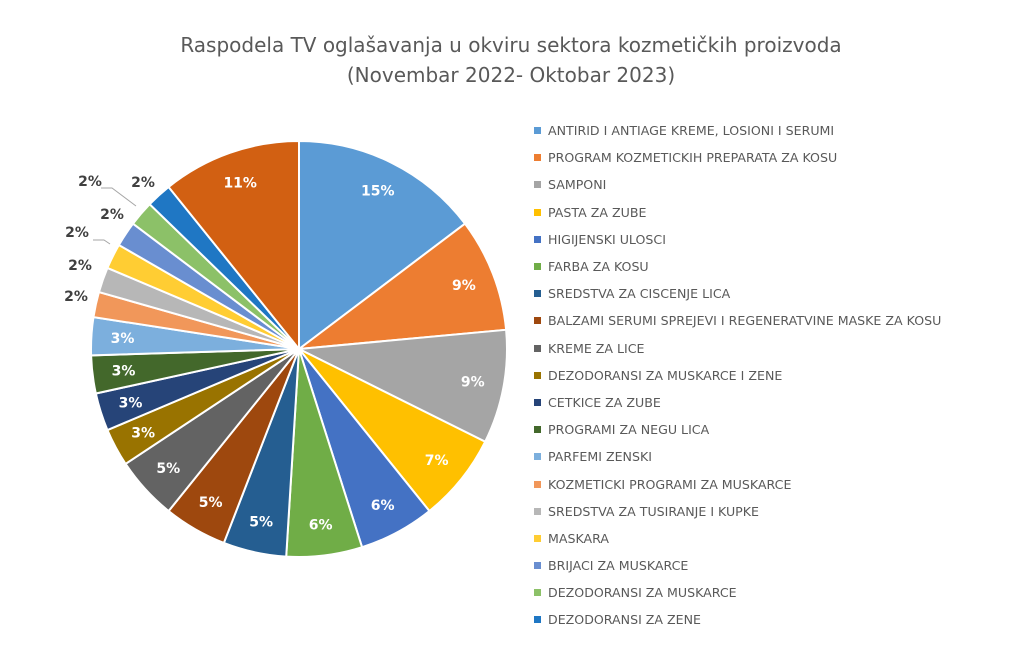  What do you see at coordinates (774, 402) in the screenshot?
I see `legend-item: CETKICE ZA ZUBE` at bounding box center [774, 402].